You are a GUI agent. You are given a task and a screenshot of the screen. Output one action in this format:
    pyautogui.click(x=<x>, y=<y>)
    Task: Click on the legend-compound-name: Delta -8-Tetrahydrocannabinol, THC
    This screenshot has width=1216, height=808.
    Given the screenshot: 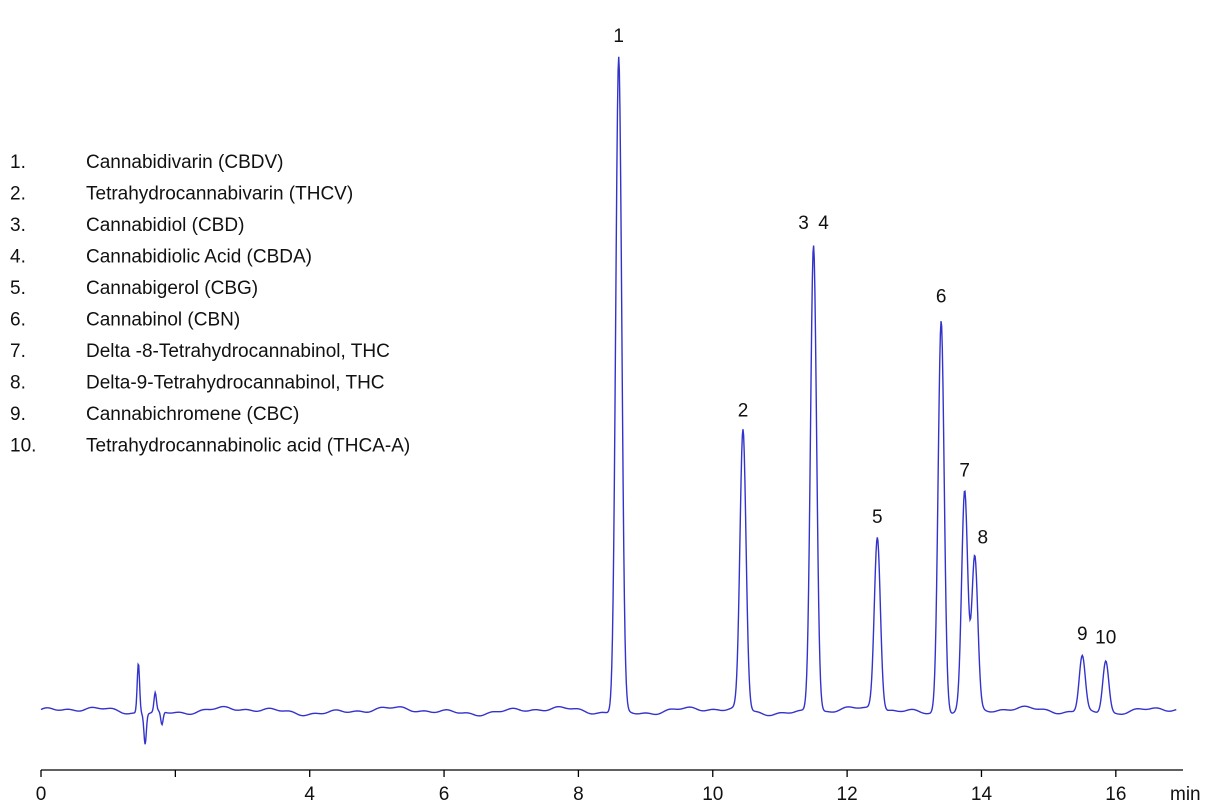 What is the action you would take?
    pyautogui.click(x=238, y=351)
    